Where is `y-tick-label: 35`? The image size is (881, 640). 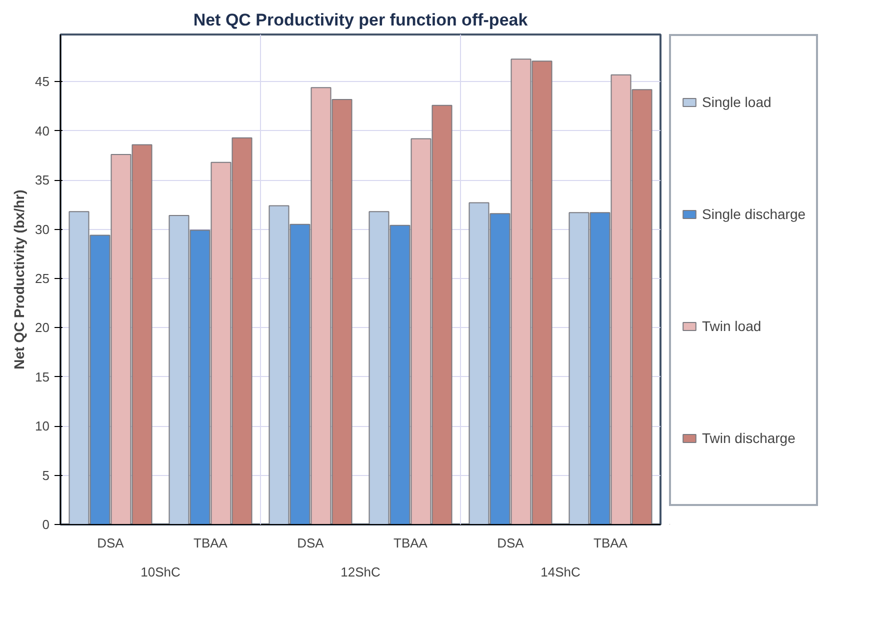
y-tick-label: 35 is located at coordinates (42, 180).